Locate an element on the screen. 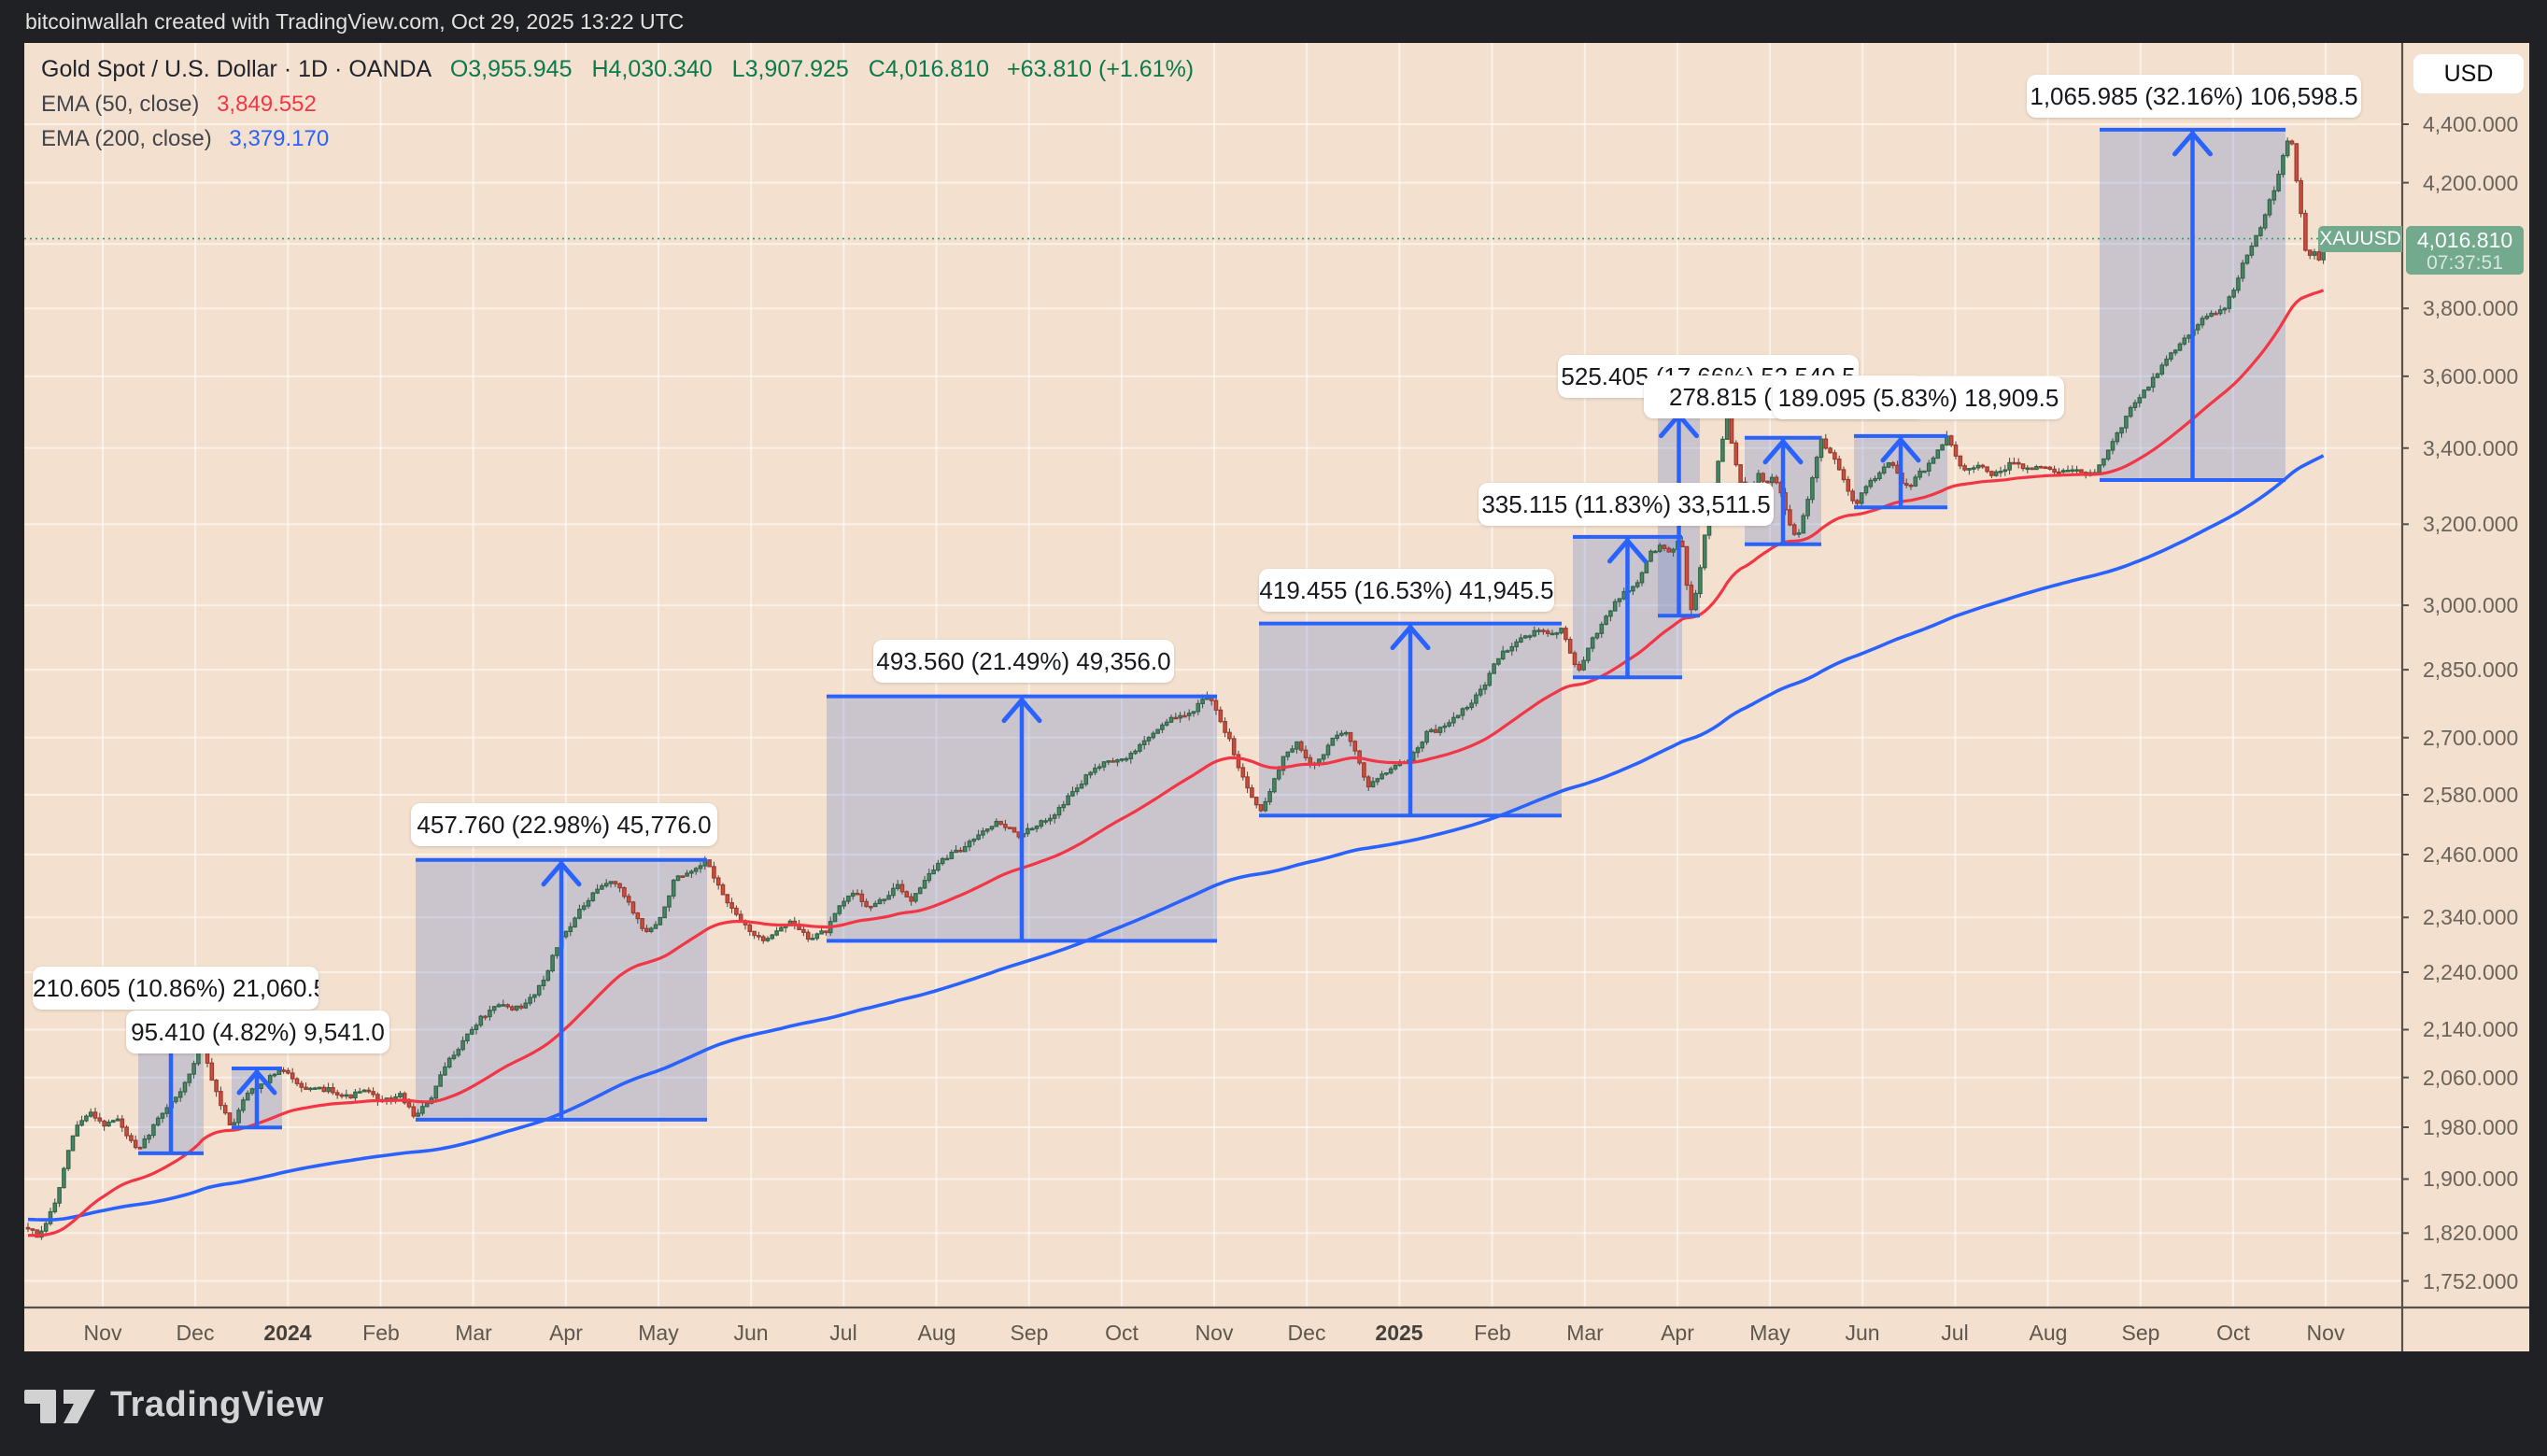 The width and height of the screenshot is (2547, 1456). price-tick-label: 3,400.000 is located at coordinates (2471, 448).